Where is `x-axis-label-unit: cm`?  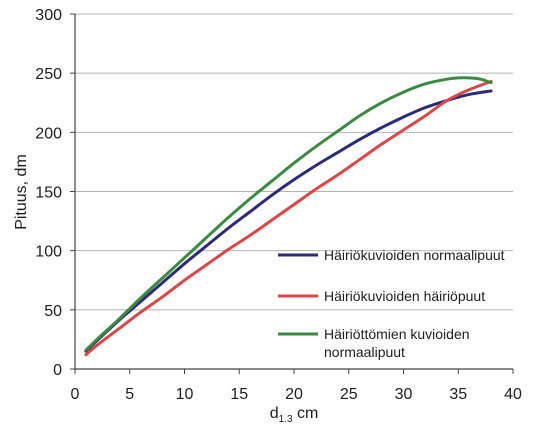 x-axis-label-unit: cm is located at coordinates (306, 413).